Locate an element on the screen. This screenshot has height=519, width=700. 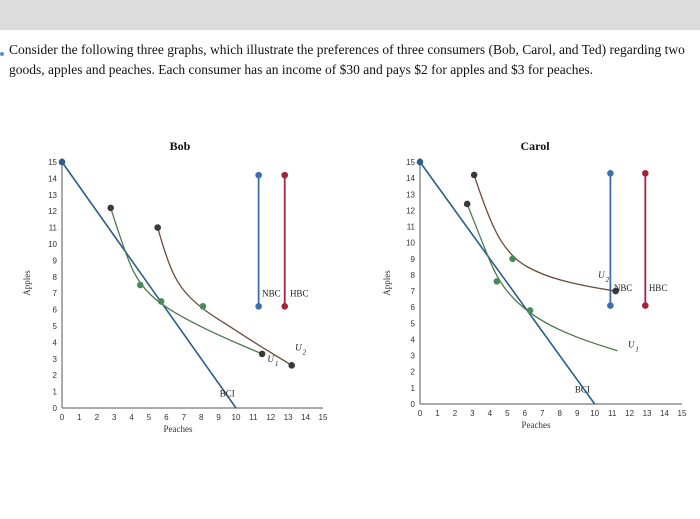
indifference-curve-u1 is located at coordinates (542, 277).